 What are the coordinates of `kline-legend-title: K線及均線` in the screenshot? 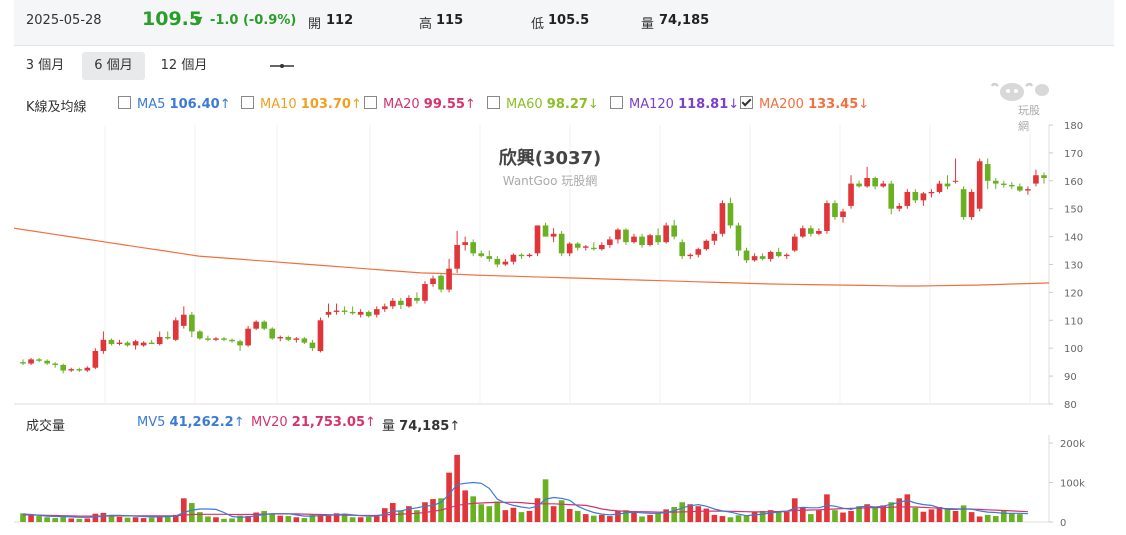 It's located at (56, 107).